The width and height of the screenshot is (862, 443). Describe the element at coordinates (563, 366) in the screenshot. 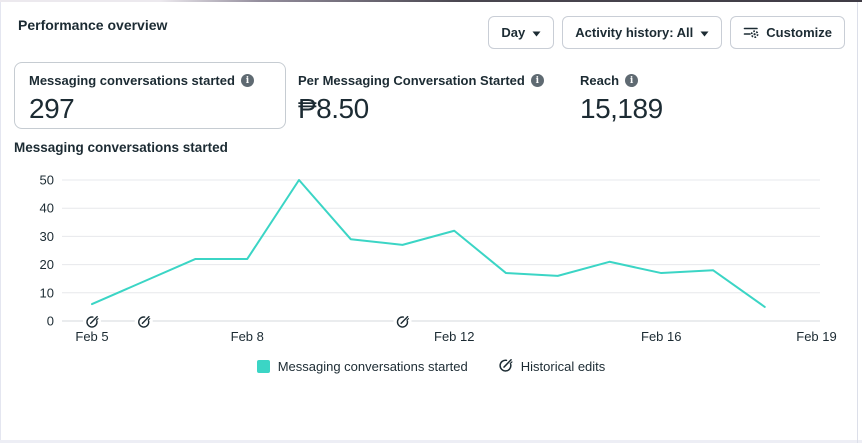

I see `legend-edits-label: Historical edits` at that location.